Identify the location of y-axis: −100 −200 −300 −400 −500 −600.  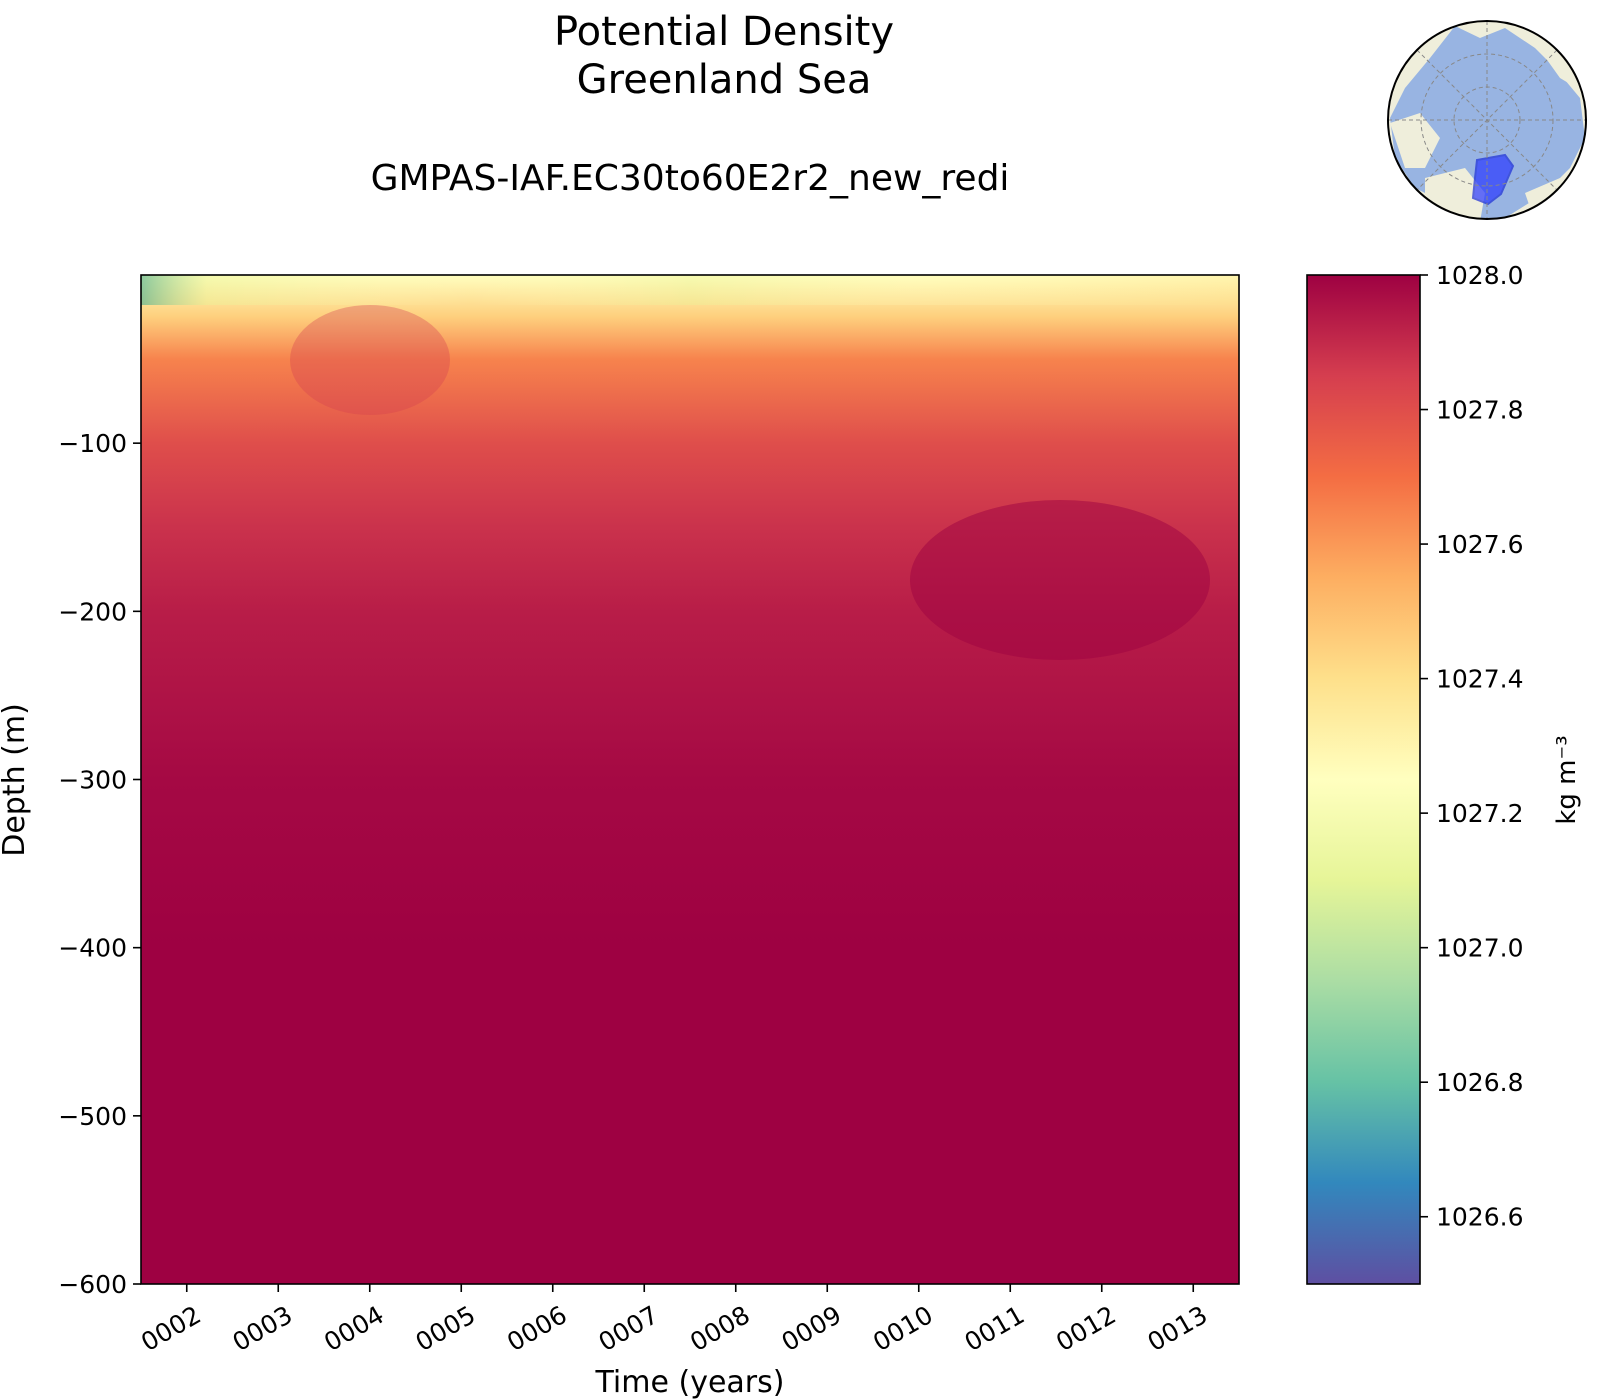
(99, 864).